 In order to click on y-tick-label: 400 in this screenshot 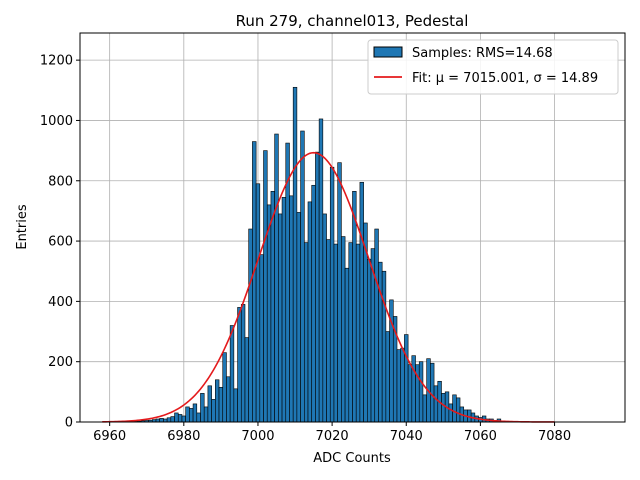, I will do `click(60, 302)`.